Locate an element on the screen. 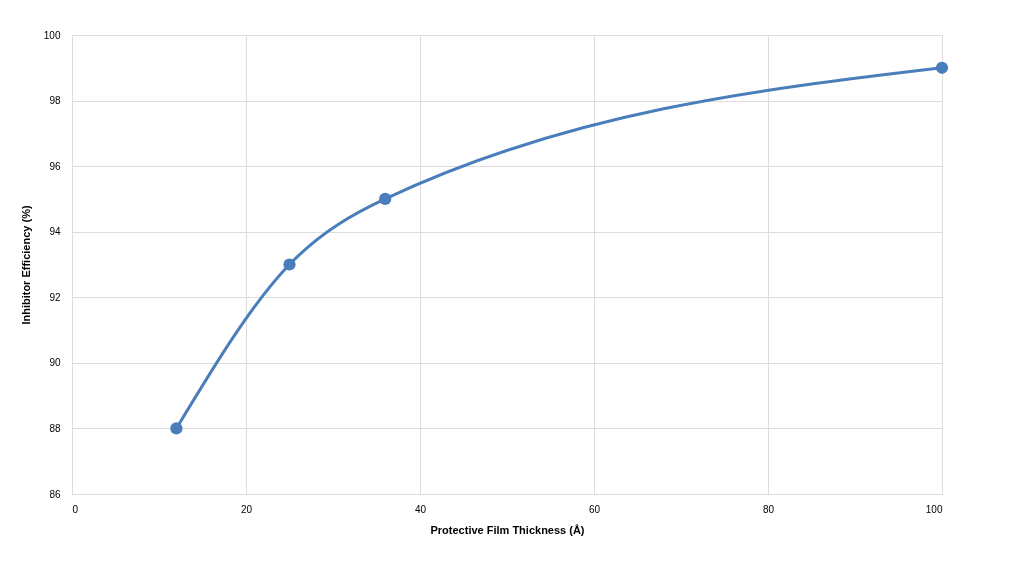 This screenshot has height=578, width=1035. y-tick-label: 88 is located at coordinates (55, 428).